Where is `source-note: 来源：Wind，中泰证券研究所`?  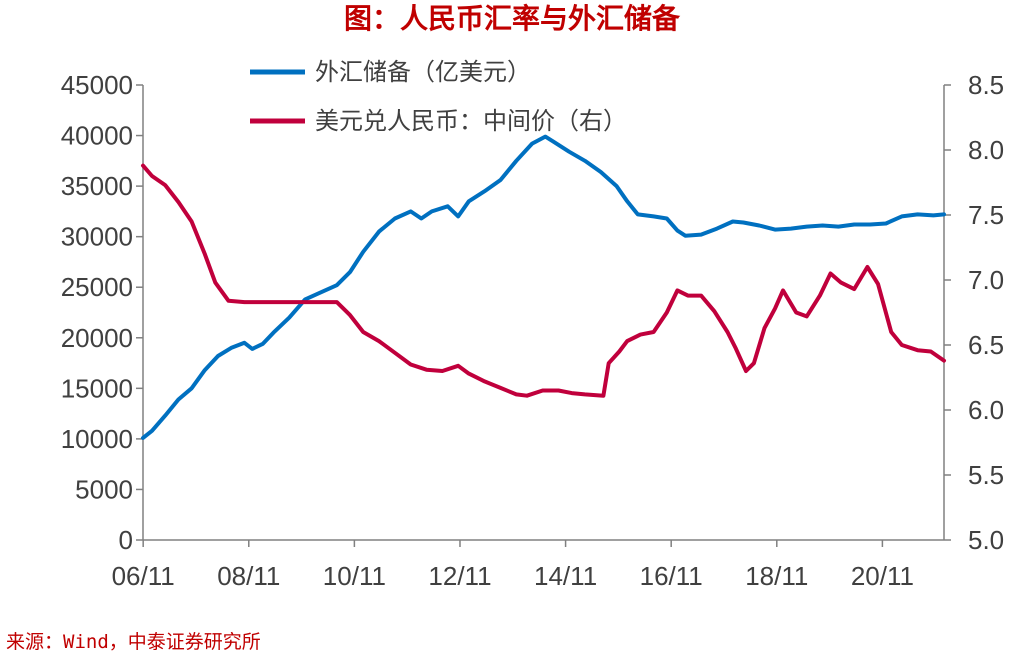 source-note: 来源：Wind，中泰证券研究所 is located at coordinates (133, 642).